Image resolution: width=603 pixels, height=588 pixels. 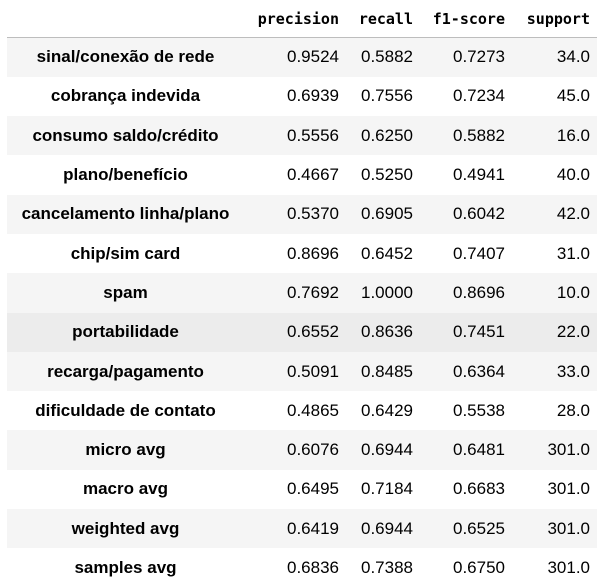 What do you see at coordinates (387, 253) in the screenshot?
I see `recall-cell: 0.6452` at bounding box center [387, 253].